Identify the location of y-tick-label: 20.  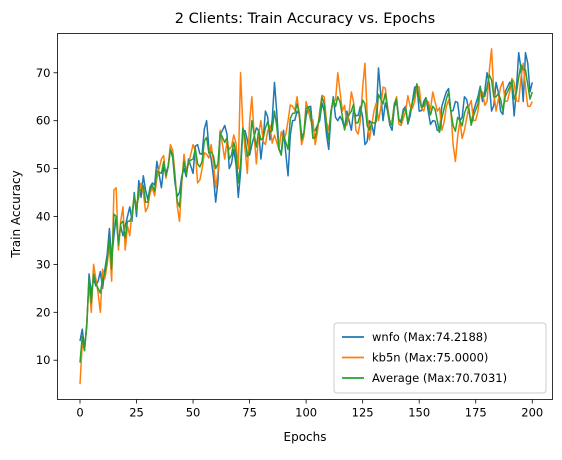
(43, 312).